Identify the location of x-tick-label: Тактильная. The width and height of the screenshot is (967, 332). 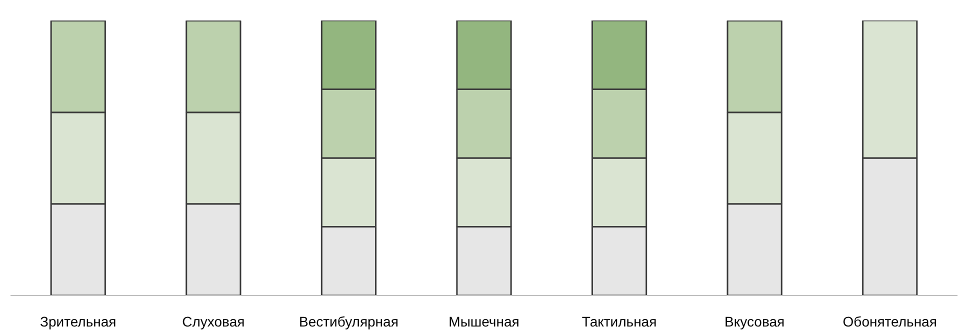
(619, 322).